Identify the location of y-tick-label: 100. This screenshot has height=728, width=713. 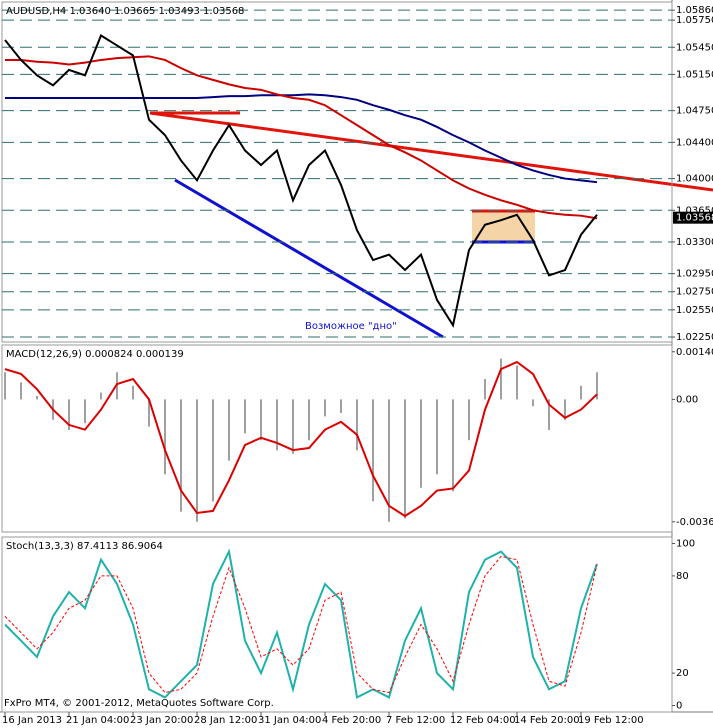
(685, 543).